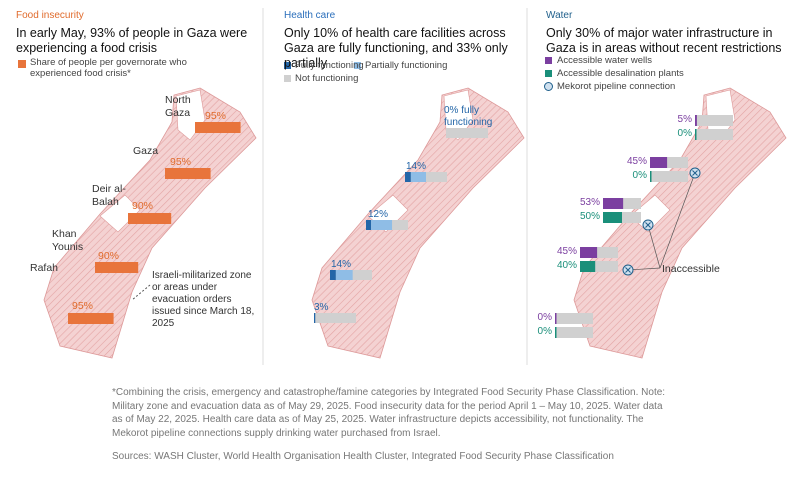  I want to click on panel-category: Health care, so click(310, 15).